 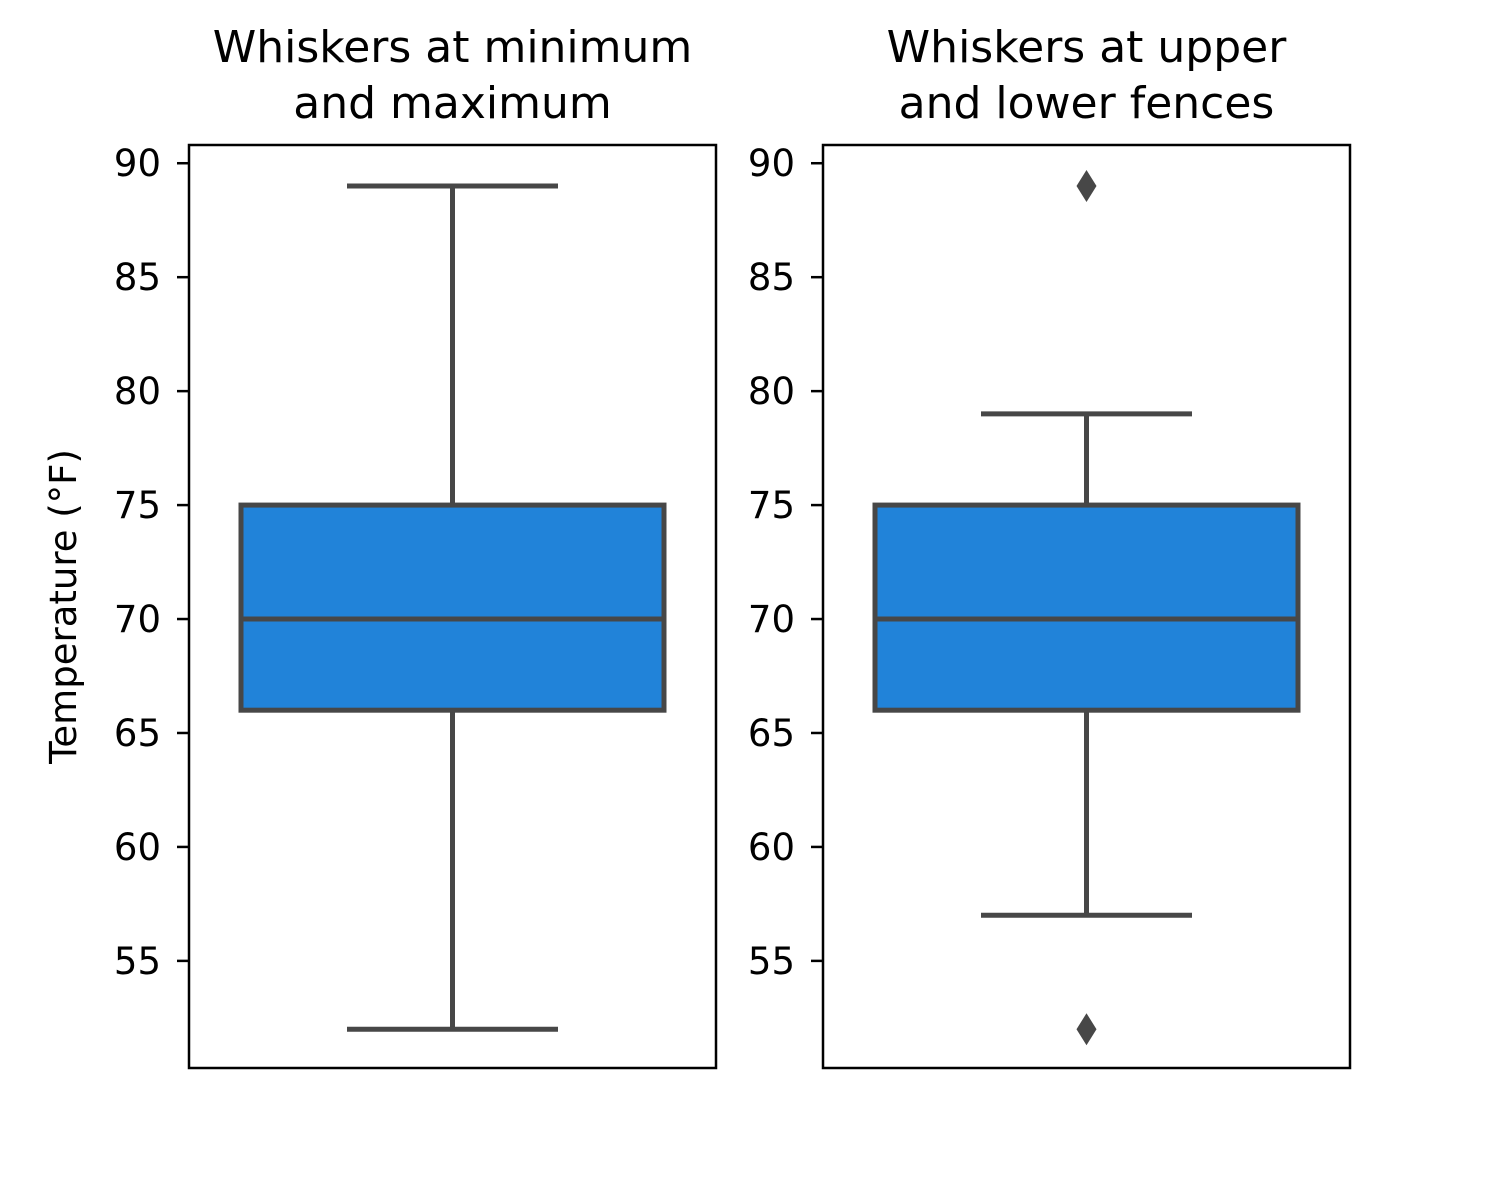 What do you see at coordinates (771, 619) in the screenshot?
I see `panel-2-y-tick-label: 70` at bounding box center [771, 619].